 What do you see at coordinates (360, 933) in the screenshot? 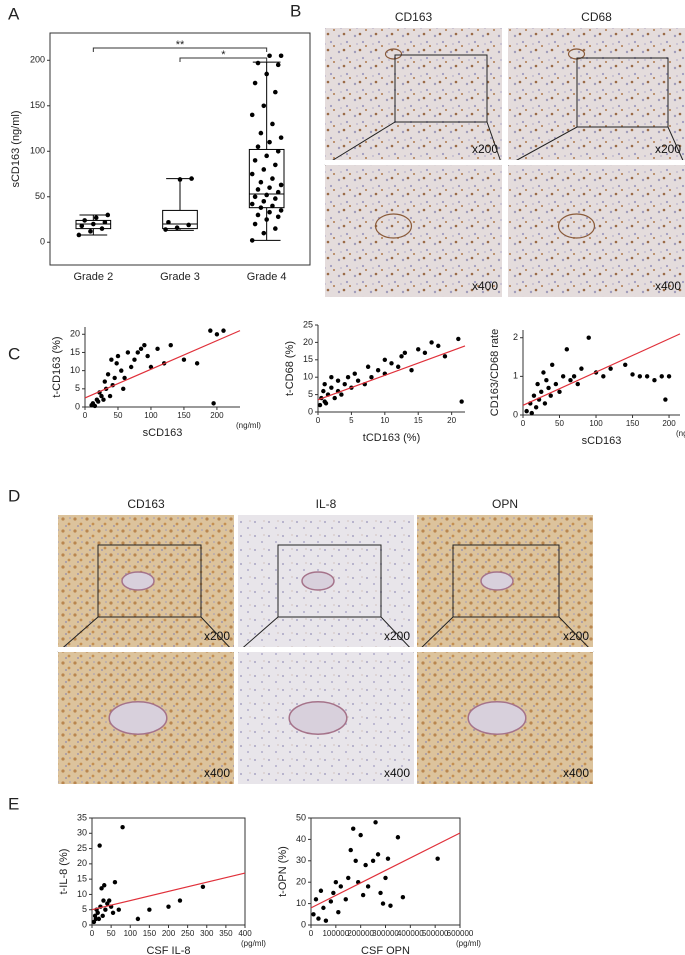
I see `x-tick-label: 200000` at bounding box center [360, 933].